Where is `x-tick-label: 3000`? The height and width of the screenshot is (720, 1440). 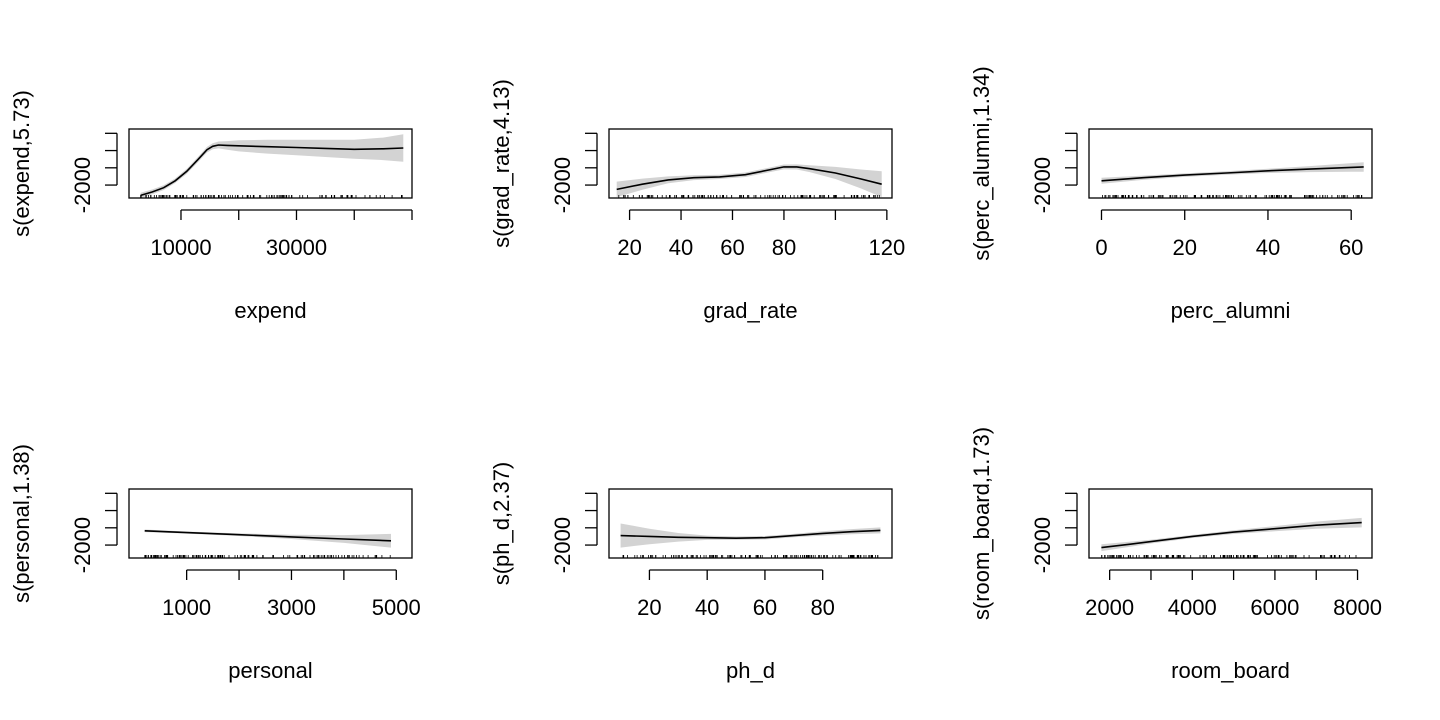
x-tick-label: 3000 is located at coordinates (291, 607).